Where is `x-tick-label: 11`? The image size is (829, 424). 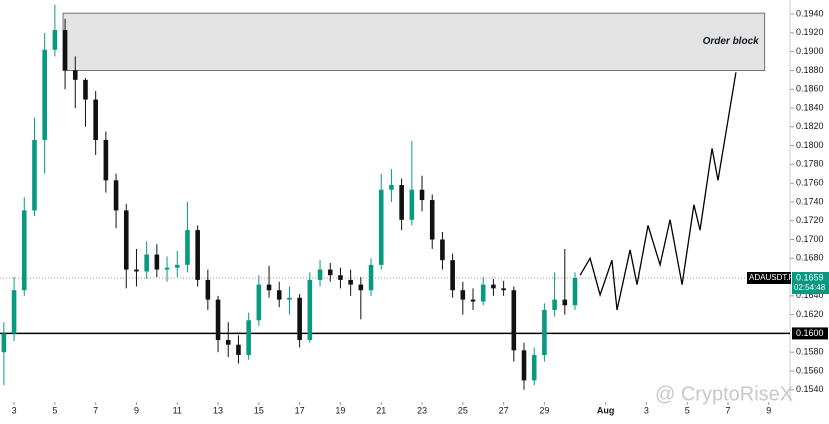 x-tick-label: 11 is located at coordinates (177, 410).